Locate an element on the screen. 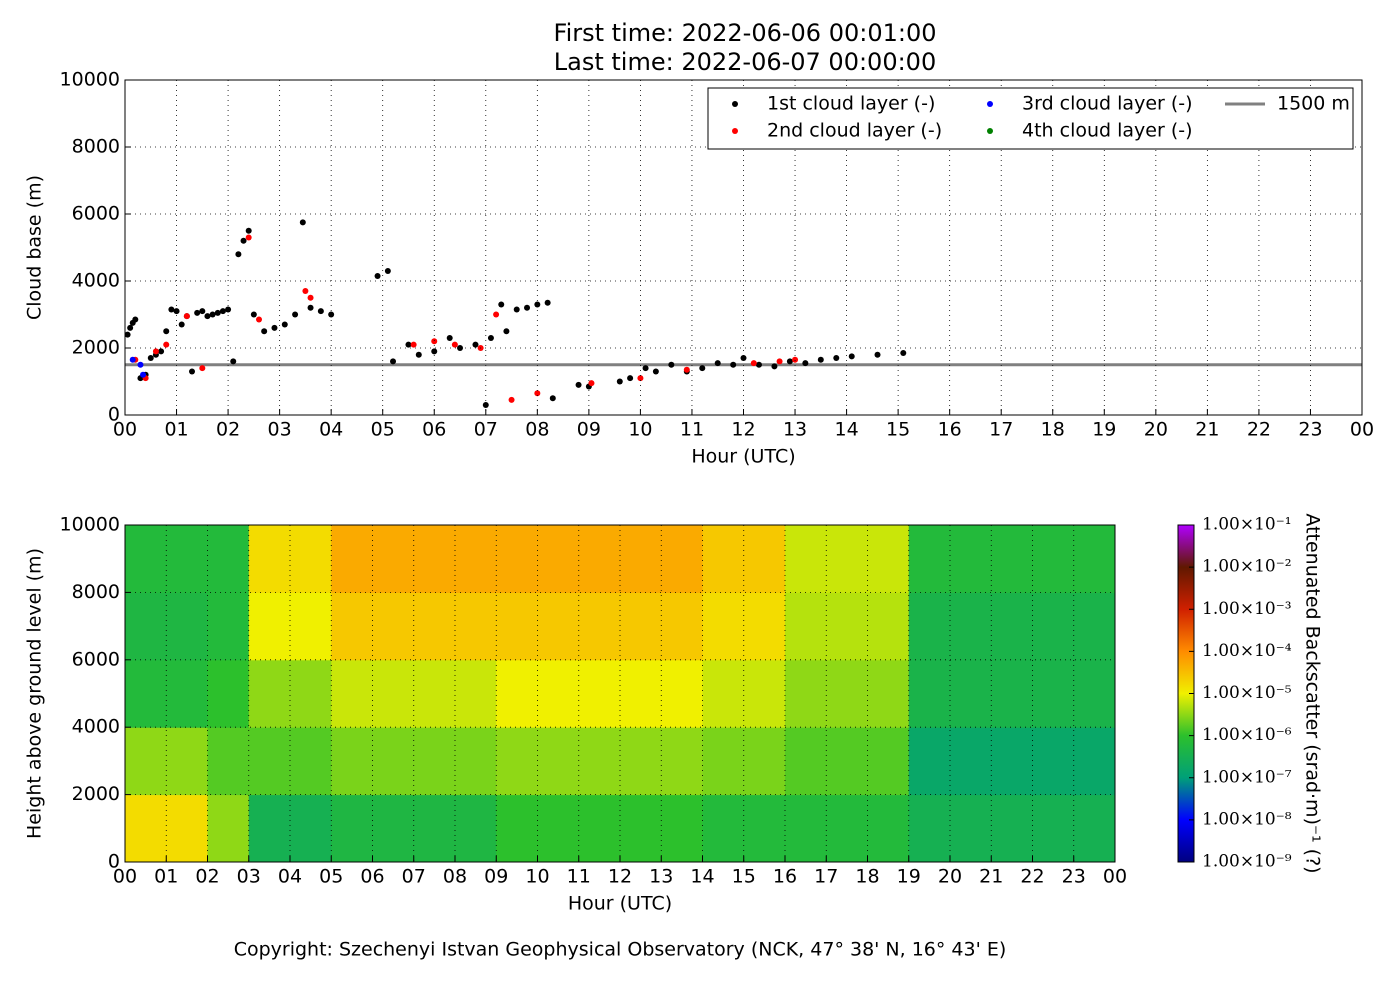 This screenshot has width=1400, height=1000. colorbar-label: Attenuated Backscatter (srad·m)⁻¹ (?) is located at coordinates (1313, 693).